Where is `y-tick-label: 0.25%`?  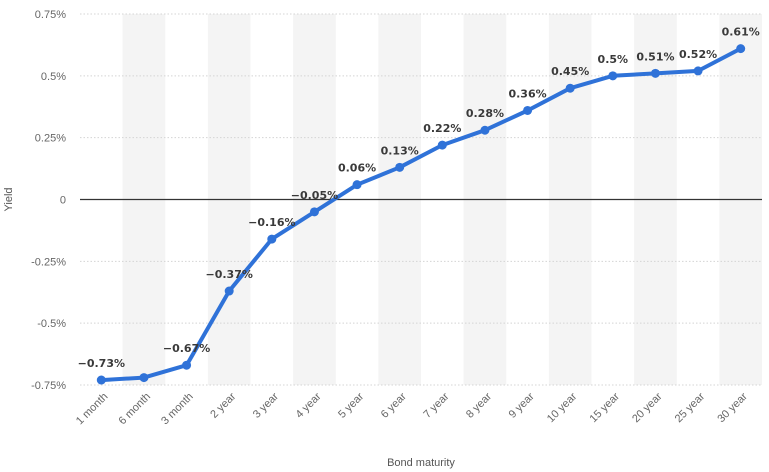 y-tick-label: 0.25% is located at coordinates (50, 139).